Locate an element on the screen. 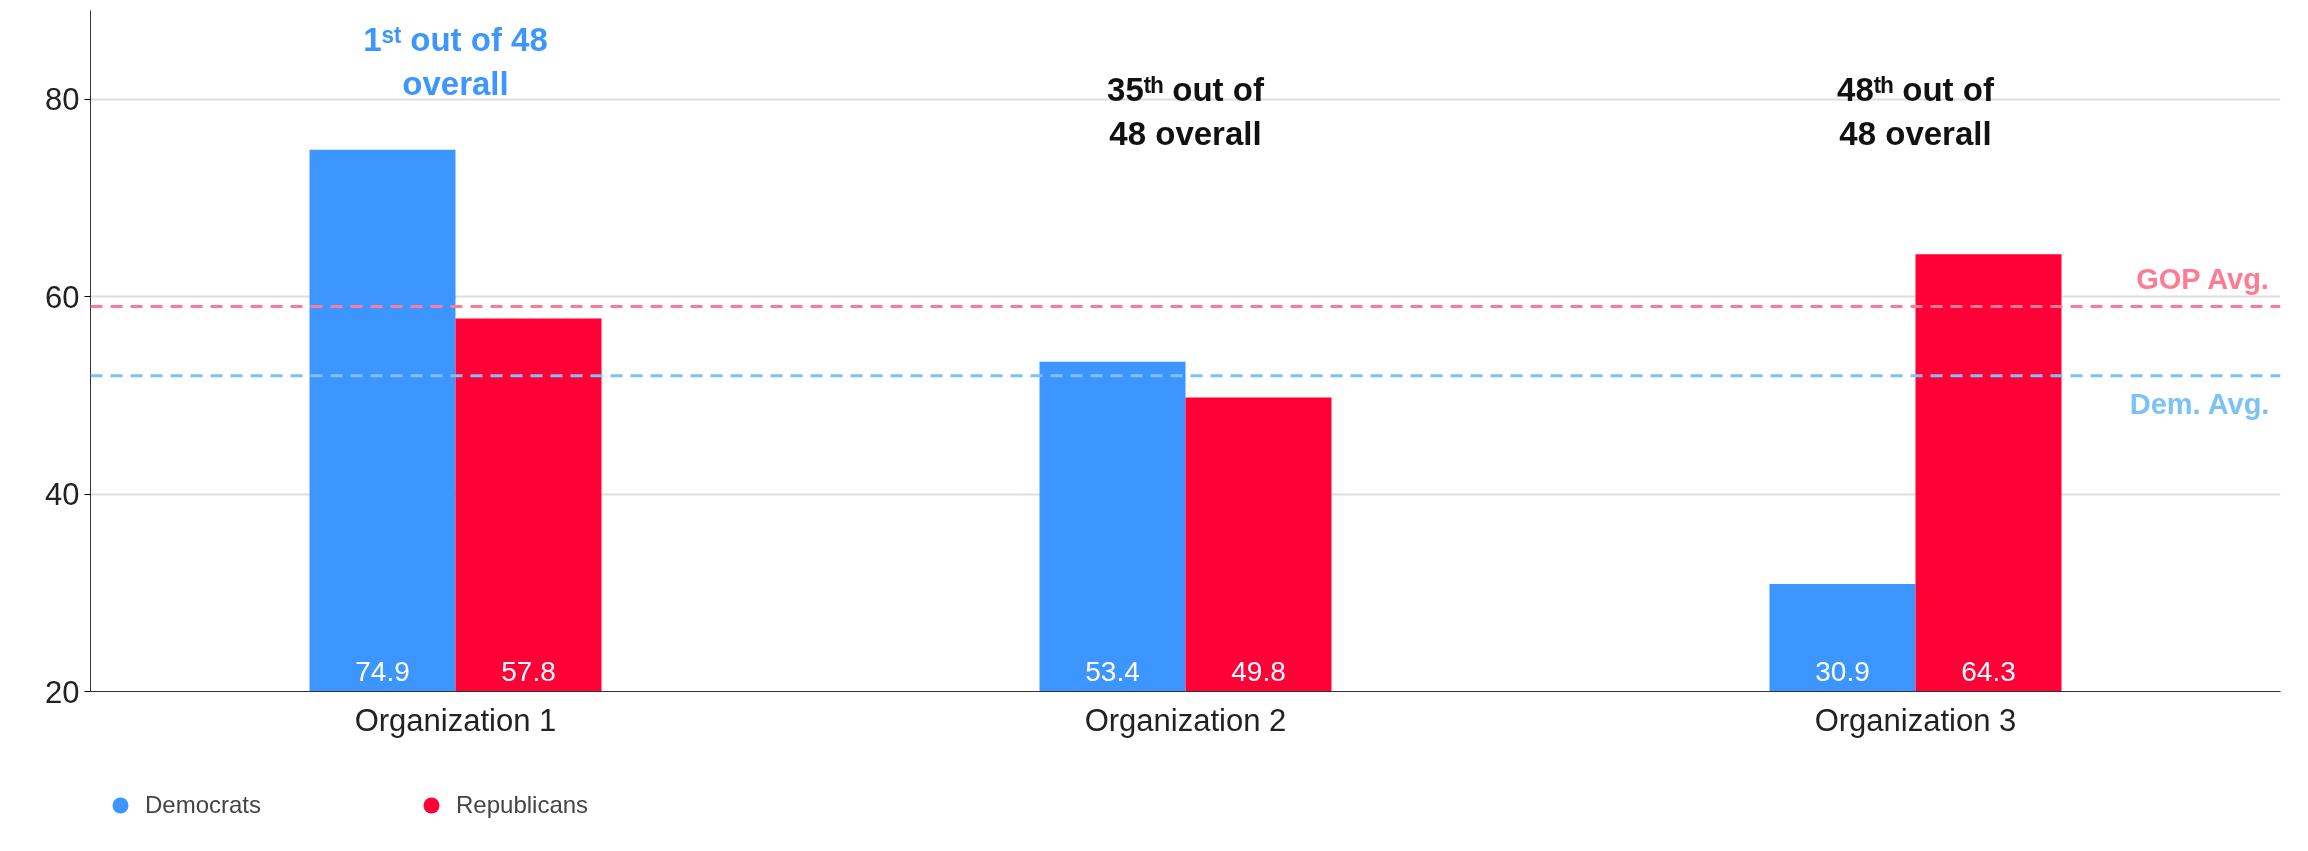 This screenshot has width=2308, height=851. legend-label: Democrats is located at coordinates (203, 805).